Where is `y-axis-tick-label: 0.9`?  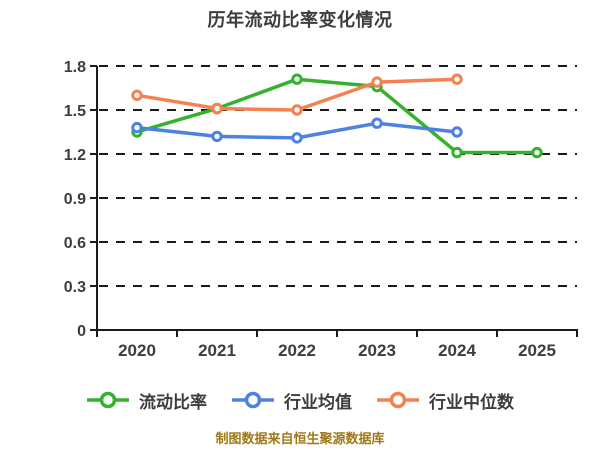 y-axis-tick-label: 0.9 is located at coordinates (75, 199).